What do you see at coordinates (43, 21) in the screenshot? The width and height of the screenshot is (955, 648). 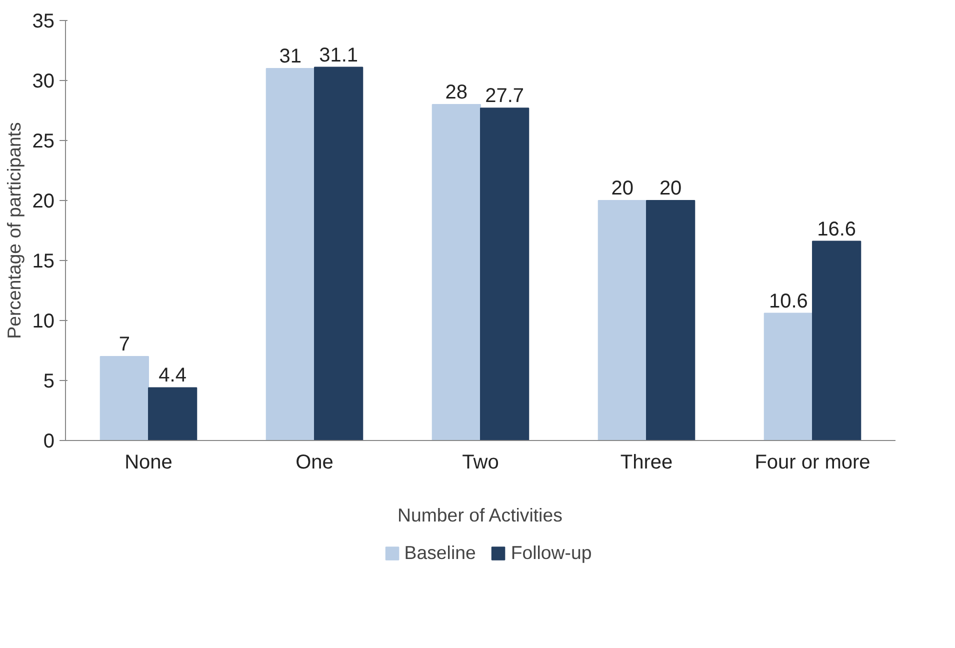 I see `y-tick-label: 35` at bounding box center [43, 21].